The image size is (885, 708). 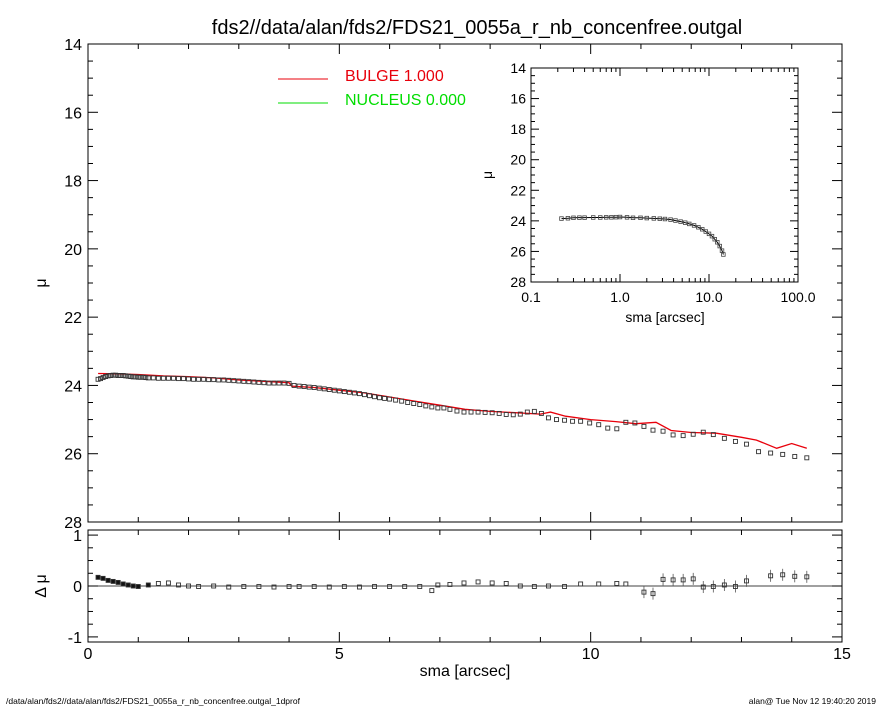 What do you see at coordinates (642, 235) in the screenshot?
I see `inset-data-points` at bounding box center [642, 235].